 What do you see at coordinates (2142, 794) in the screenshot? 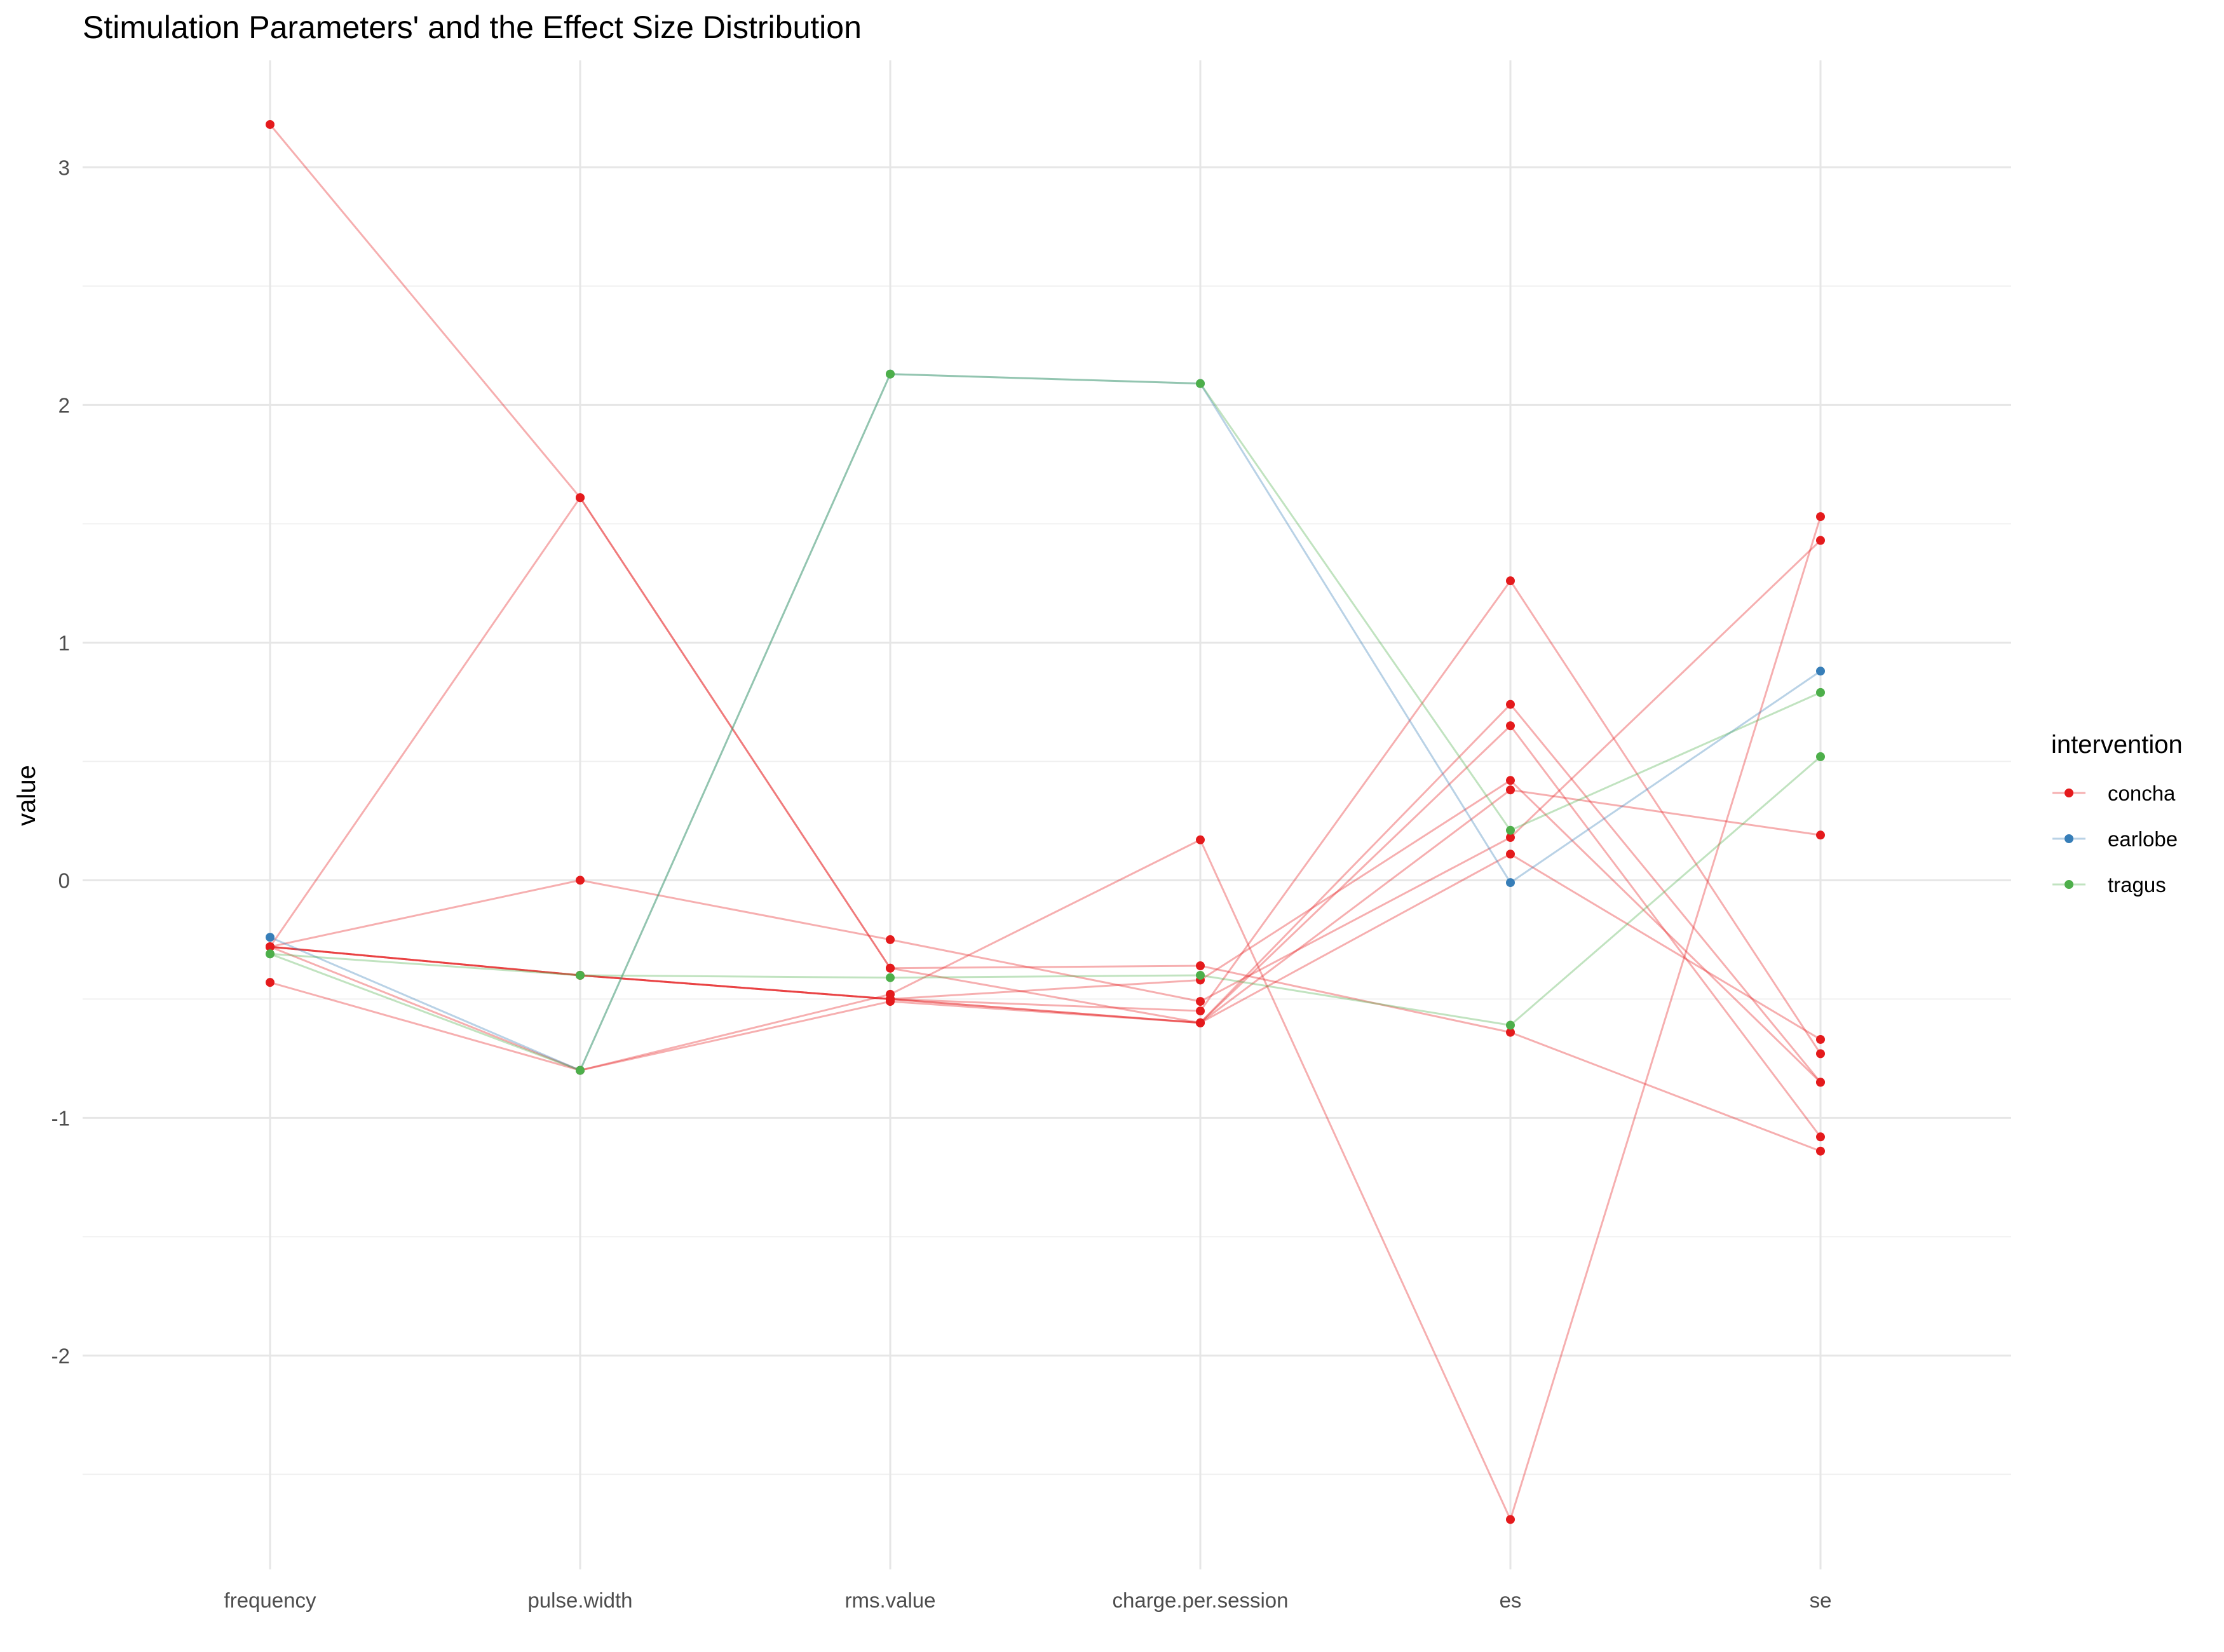
I see `legend-label-concha: concha` at bounding box center [2142, 794].